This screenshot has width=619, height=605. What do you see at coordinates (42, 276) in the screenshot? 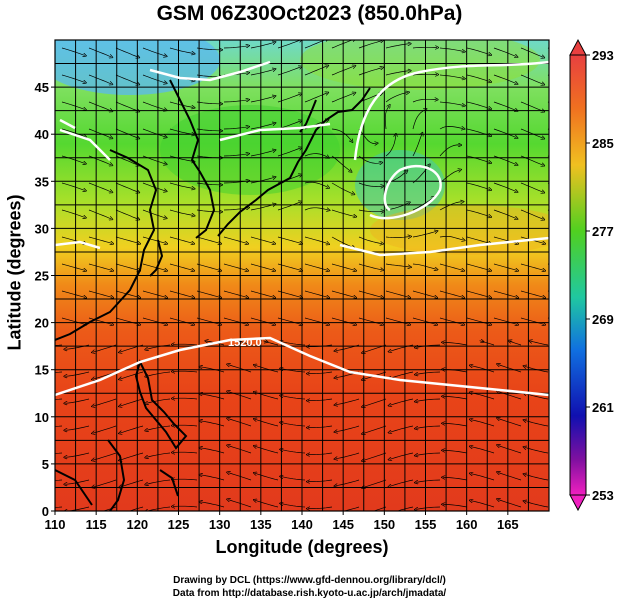
I see `y-tick-label: 25` at bounding box center [42, 276].